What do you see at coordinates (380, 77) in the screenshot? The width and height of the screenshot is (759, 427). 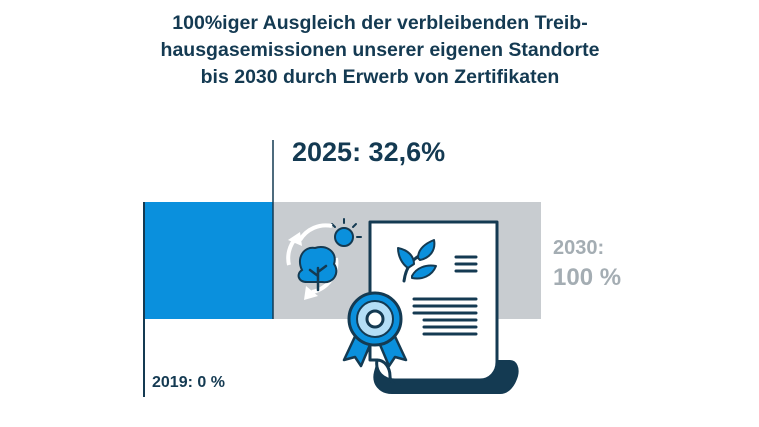 I see `title-line-3: bis 2030 durch Erwerb von Zertifikaten` at bounding box center [380, 77].